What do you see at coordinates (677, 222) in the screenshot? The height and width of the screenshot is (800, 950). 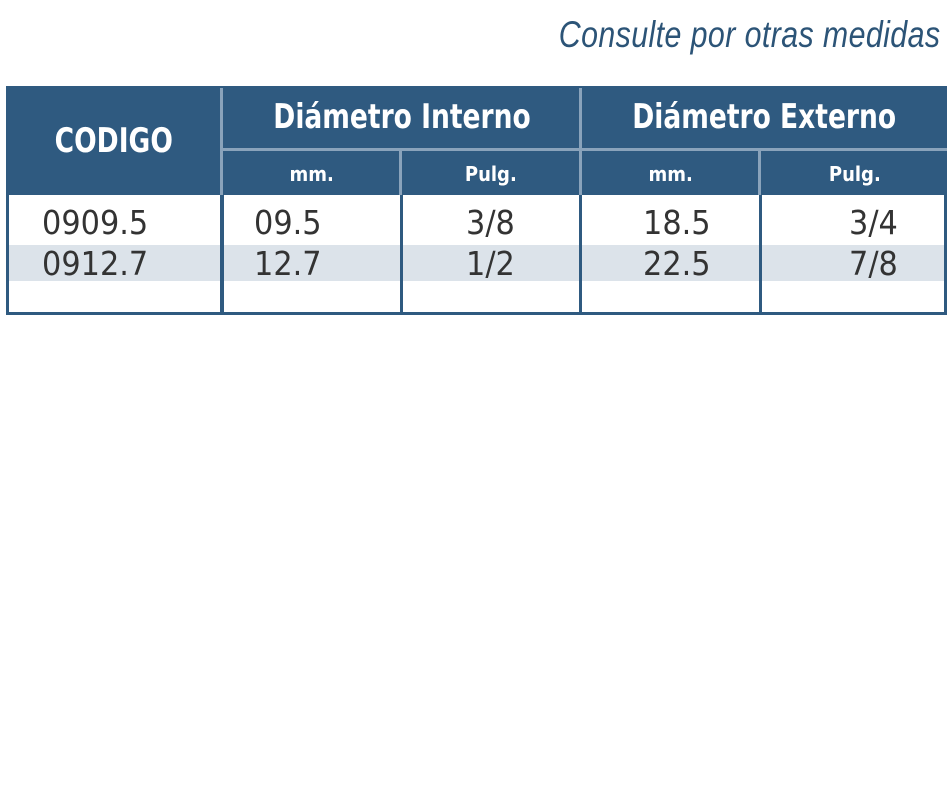 I see `table-row-1-externo-mm: 18.5` at bounding box center [677, 222].